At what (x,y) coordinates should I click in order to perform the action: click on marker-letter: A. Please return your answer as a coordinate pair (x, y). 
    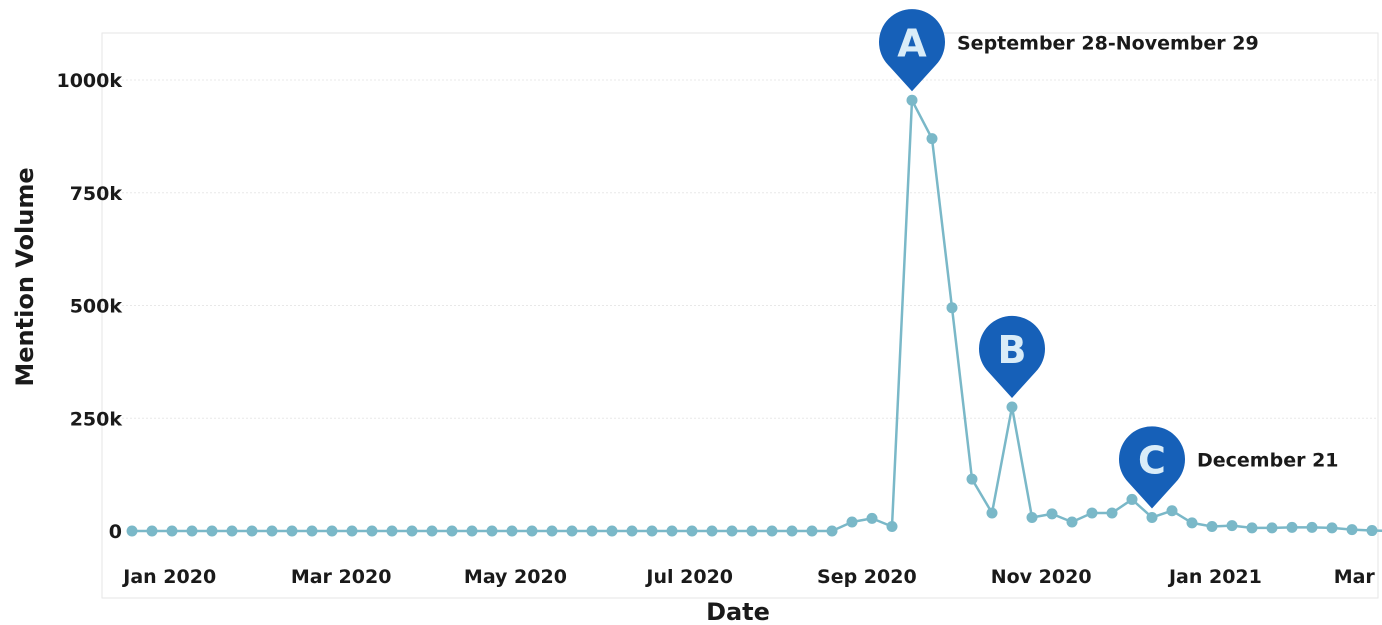
    Looking at the image, I should click on (912, 43).